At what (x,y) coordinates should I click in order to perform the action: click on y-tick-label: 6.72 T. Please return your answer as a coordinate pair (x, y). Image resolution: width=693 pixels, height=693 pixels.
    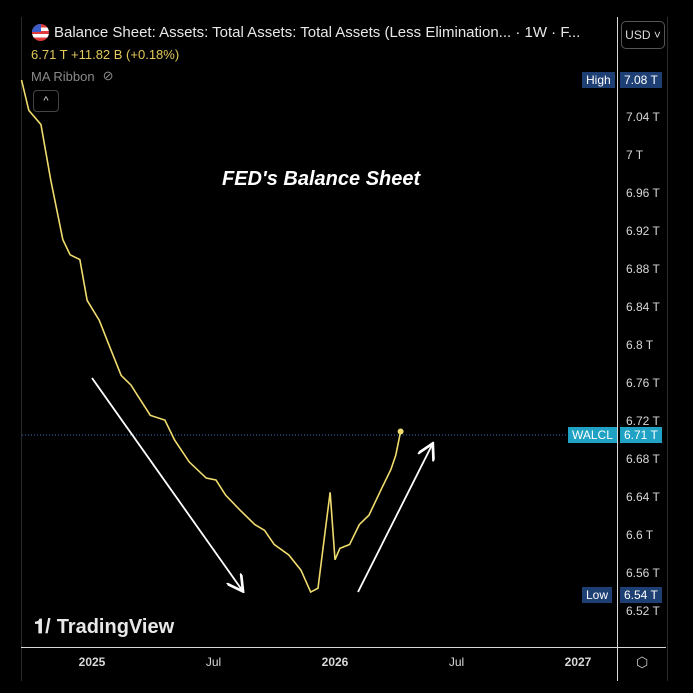
    Looking at the image, I should click on (643, 421).